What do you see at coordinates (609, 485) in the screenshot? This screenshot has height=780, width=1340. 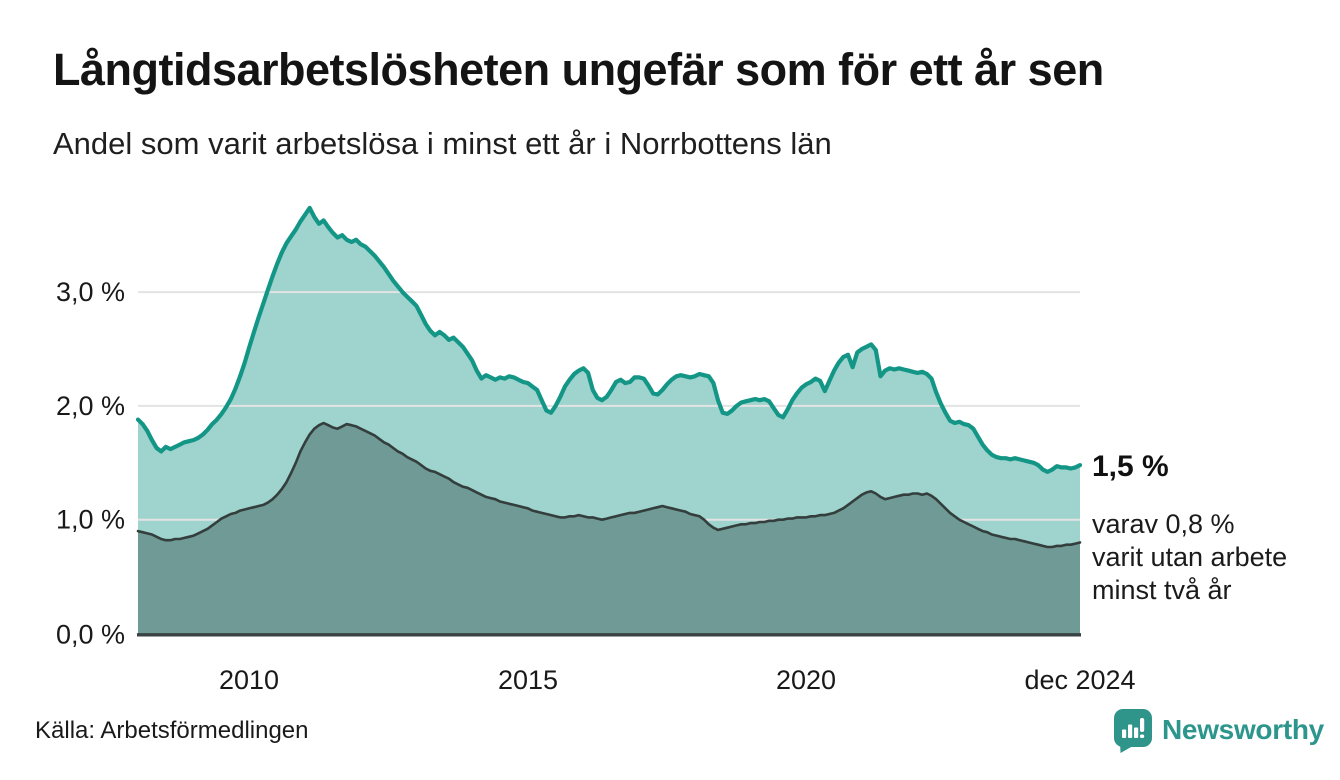 I see `line-min-two-years` at bounding box center [609, 485].